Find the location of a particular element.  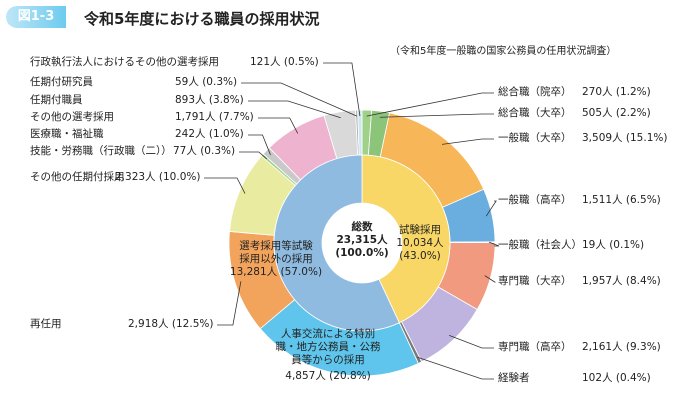

outer-category: 総合職（大卒） is located at coordinates (535, 113).